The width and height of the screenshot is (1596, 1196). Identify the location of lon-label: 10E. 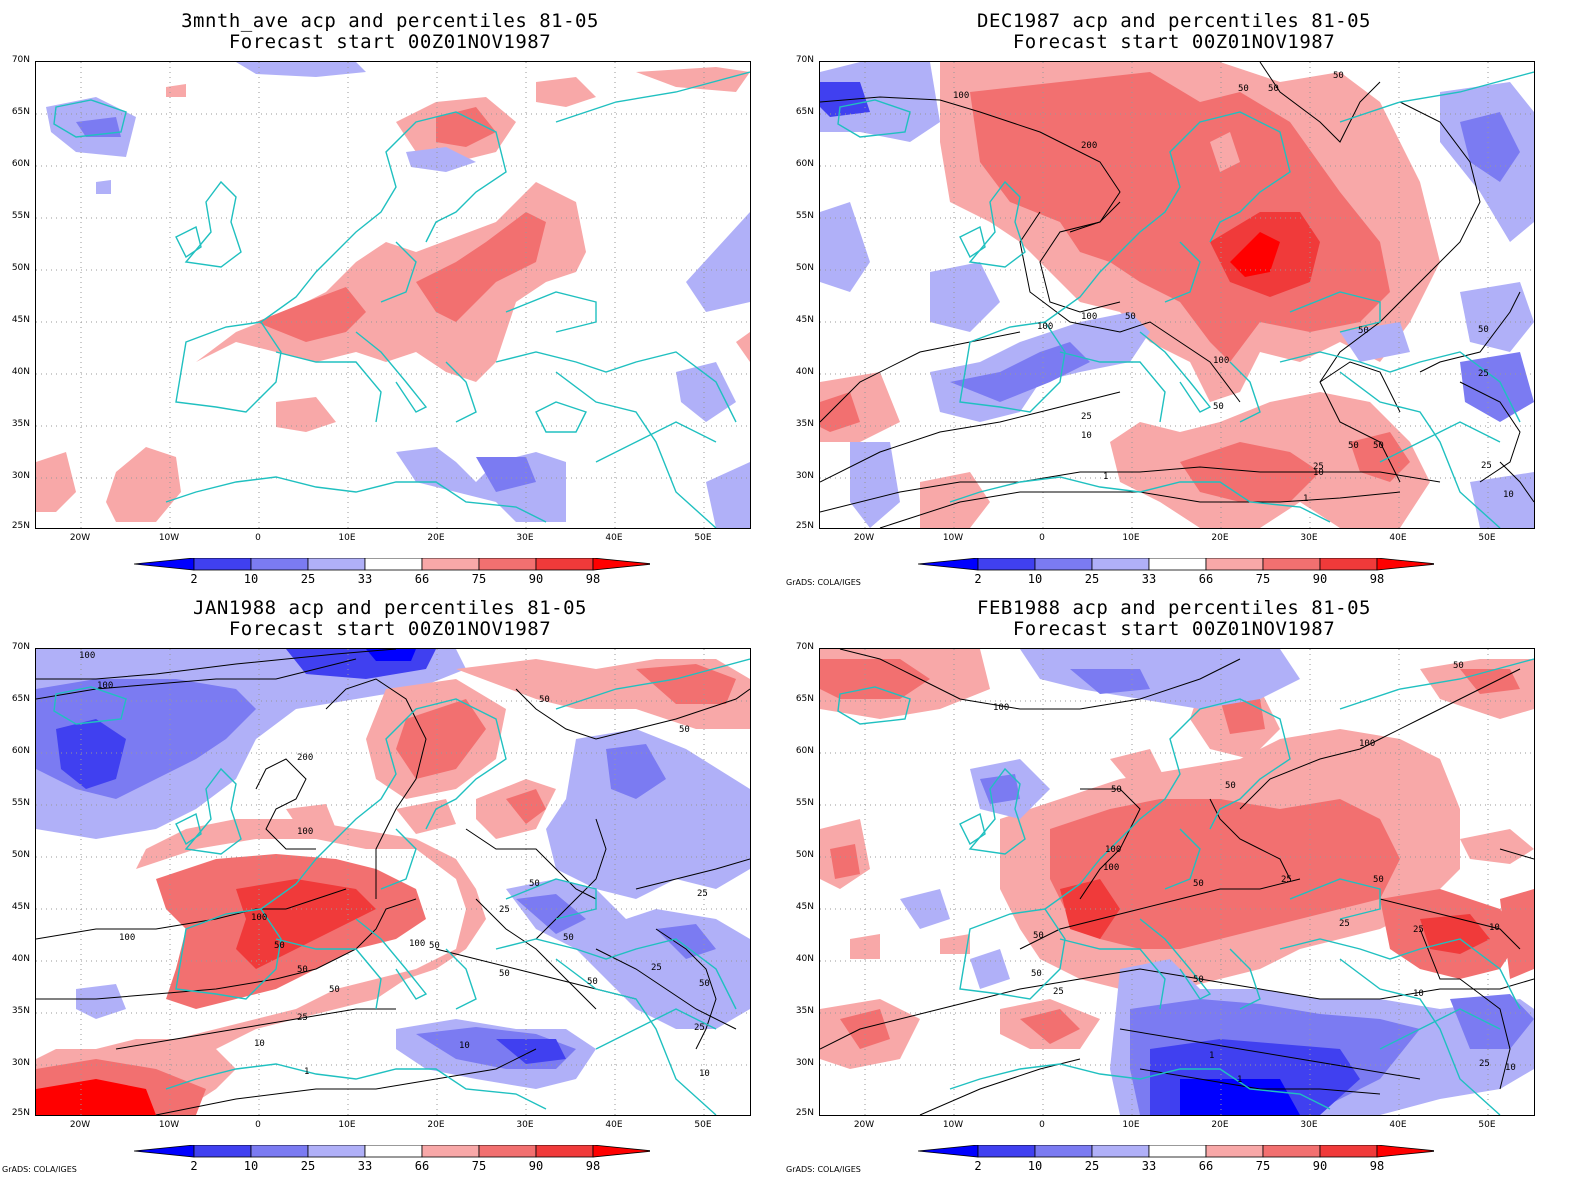
(1131, 538).